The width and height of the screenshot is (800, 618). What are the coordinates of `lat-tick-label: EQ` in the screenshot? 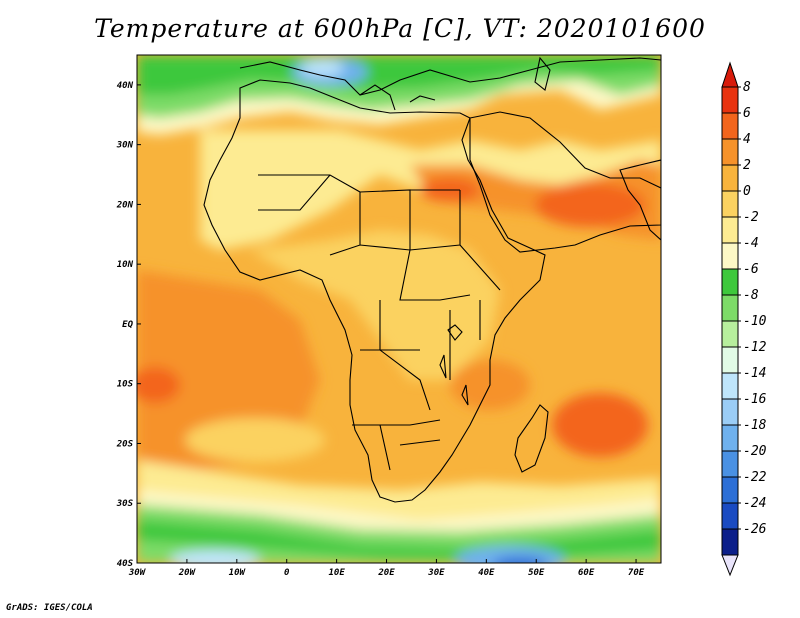 It's located at (127, 325).